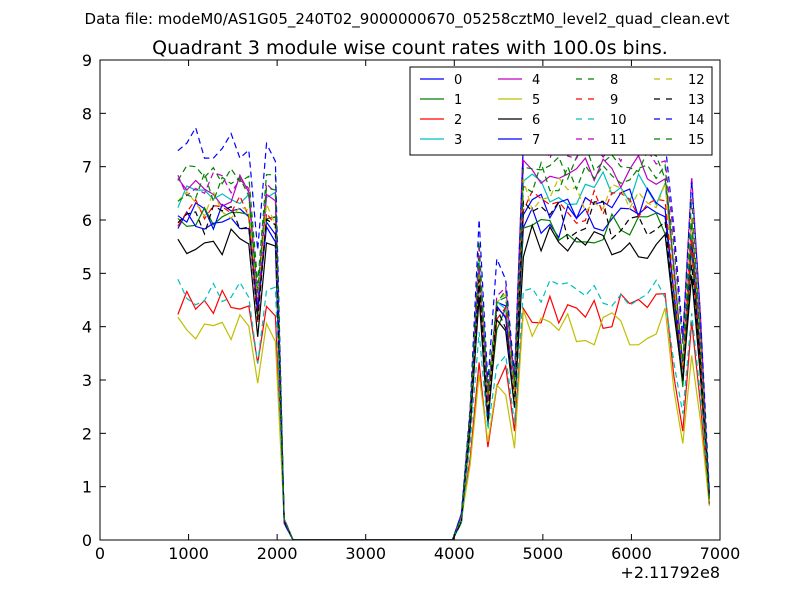 The image size is (800, 600). I want to click on legend-label-6: 6, so click(536, 120).